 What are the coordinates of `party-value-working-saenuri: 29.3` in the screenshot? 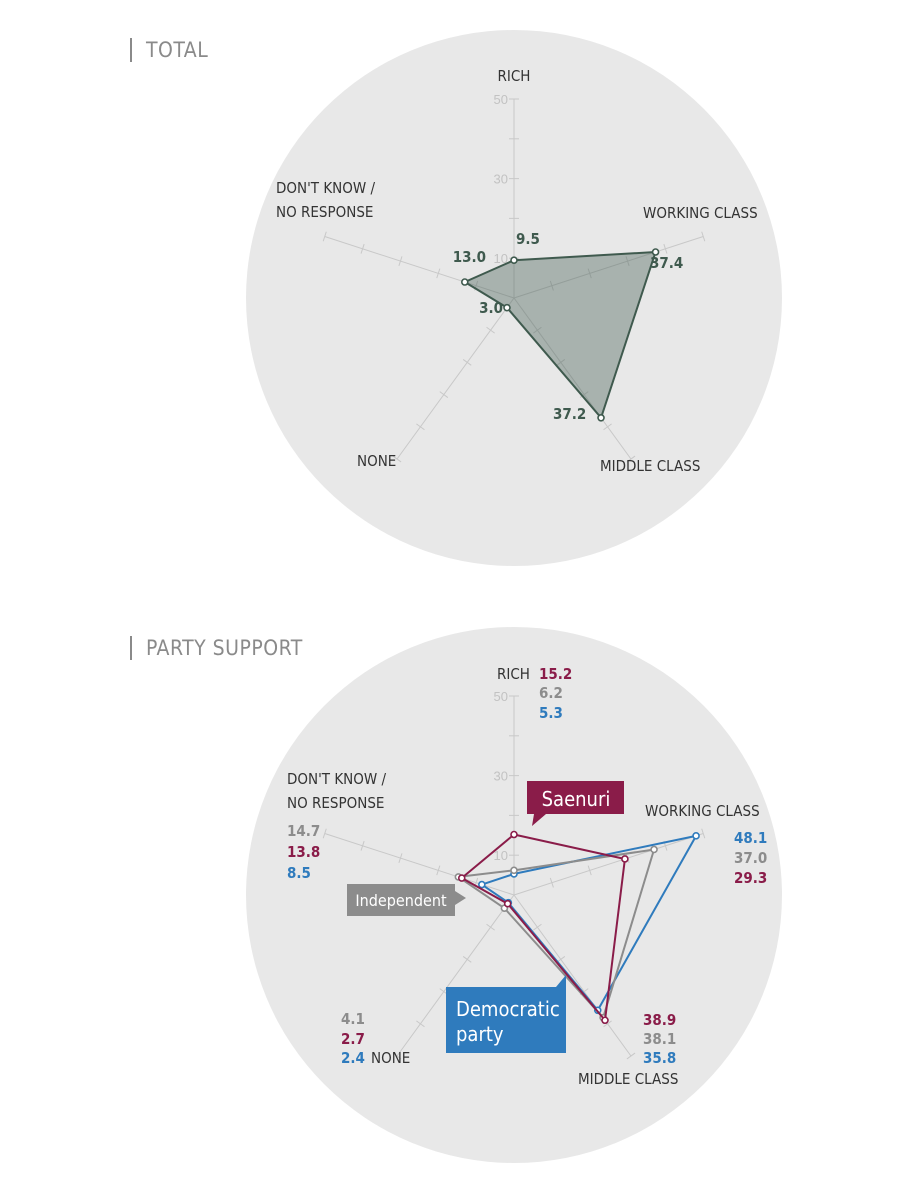 It's located at (750, 878).